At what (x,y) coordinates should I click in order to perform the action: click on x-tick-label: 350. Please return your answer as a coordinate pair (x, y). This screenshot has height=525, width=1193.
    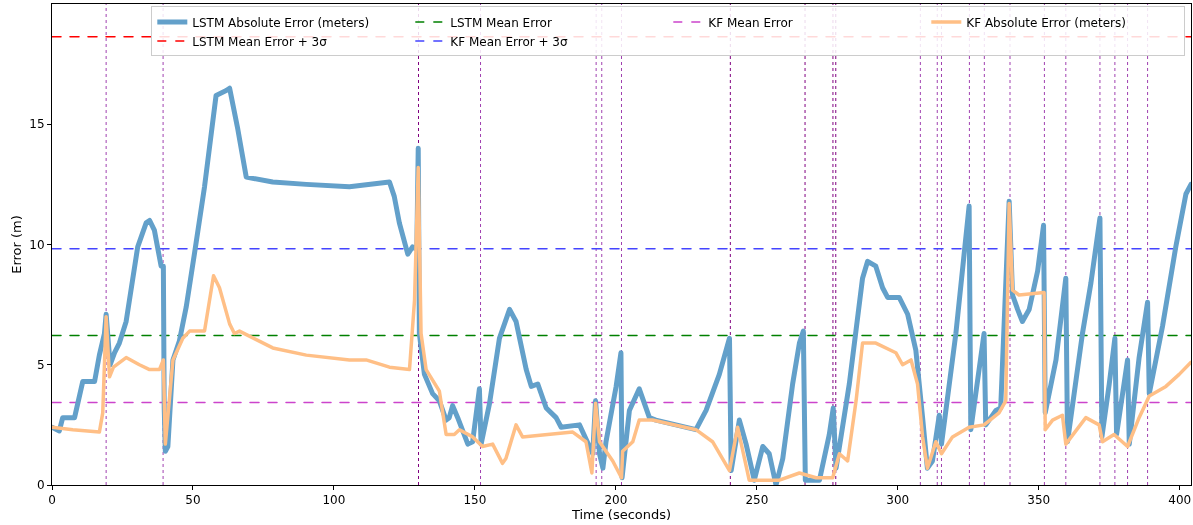
    Looking at the image, I should click on (1039, 500).